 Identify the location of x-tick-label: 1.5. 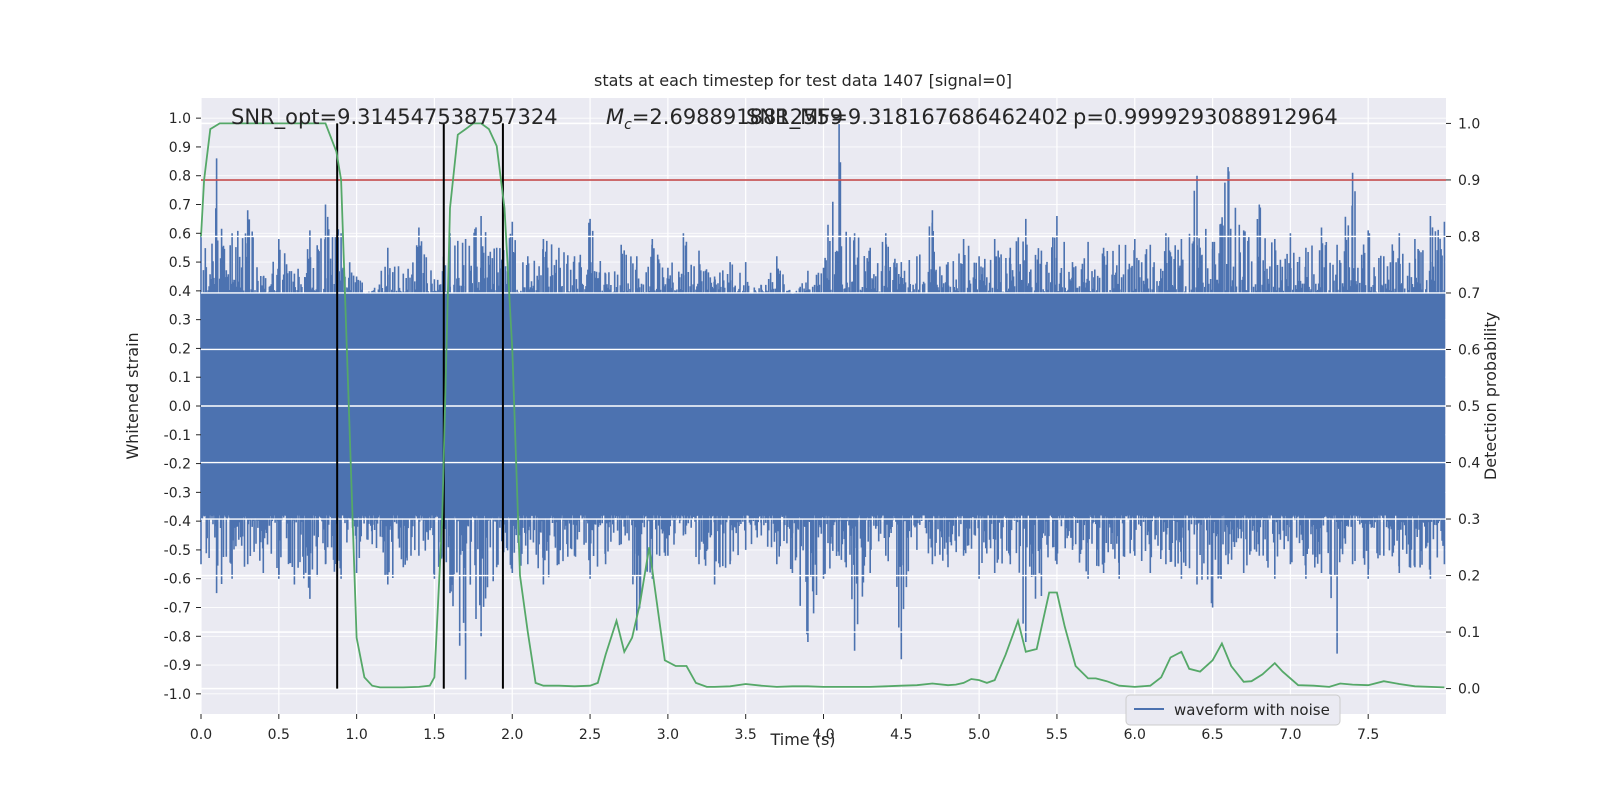
(434, 735).